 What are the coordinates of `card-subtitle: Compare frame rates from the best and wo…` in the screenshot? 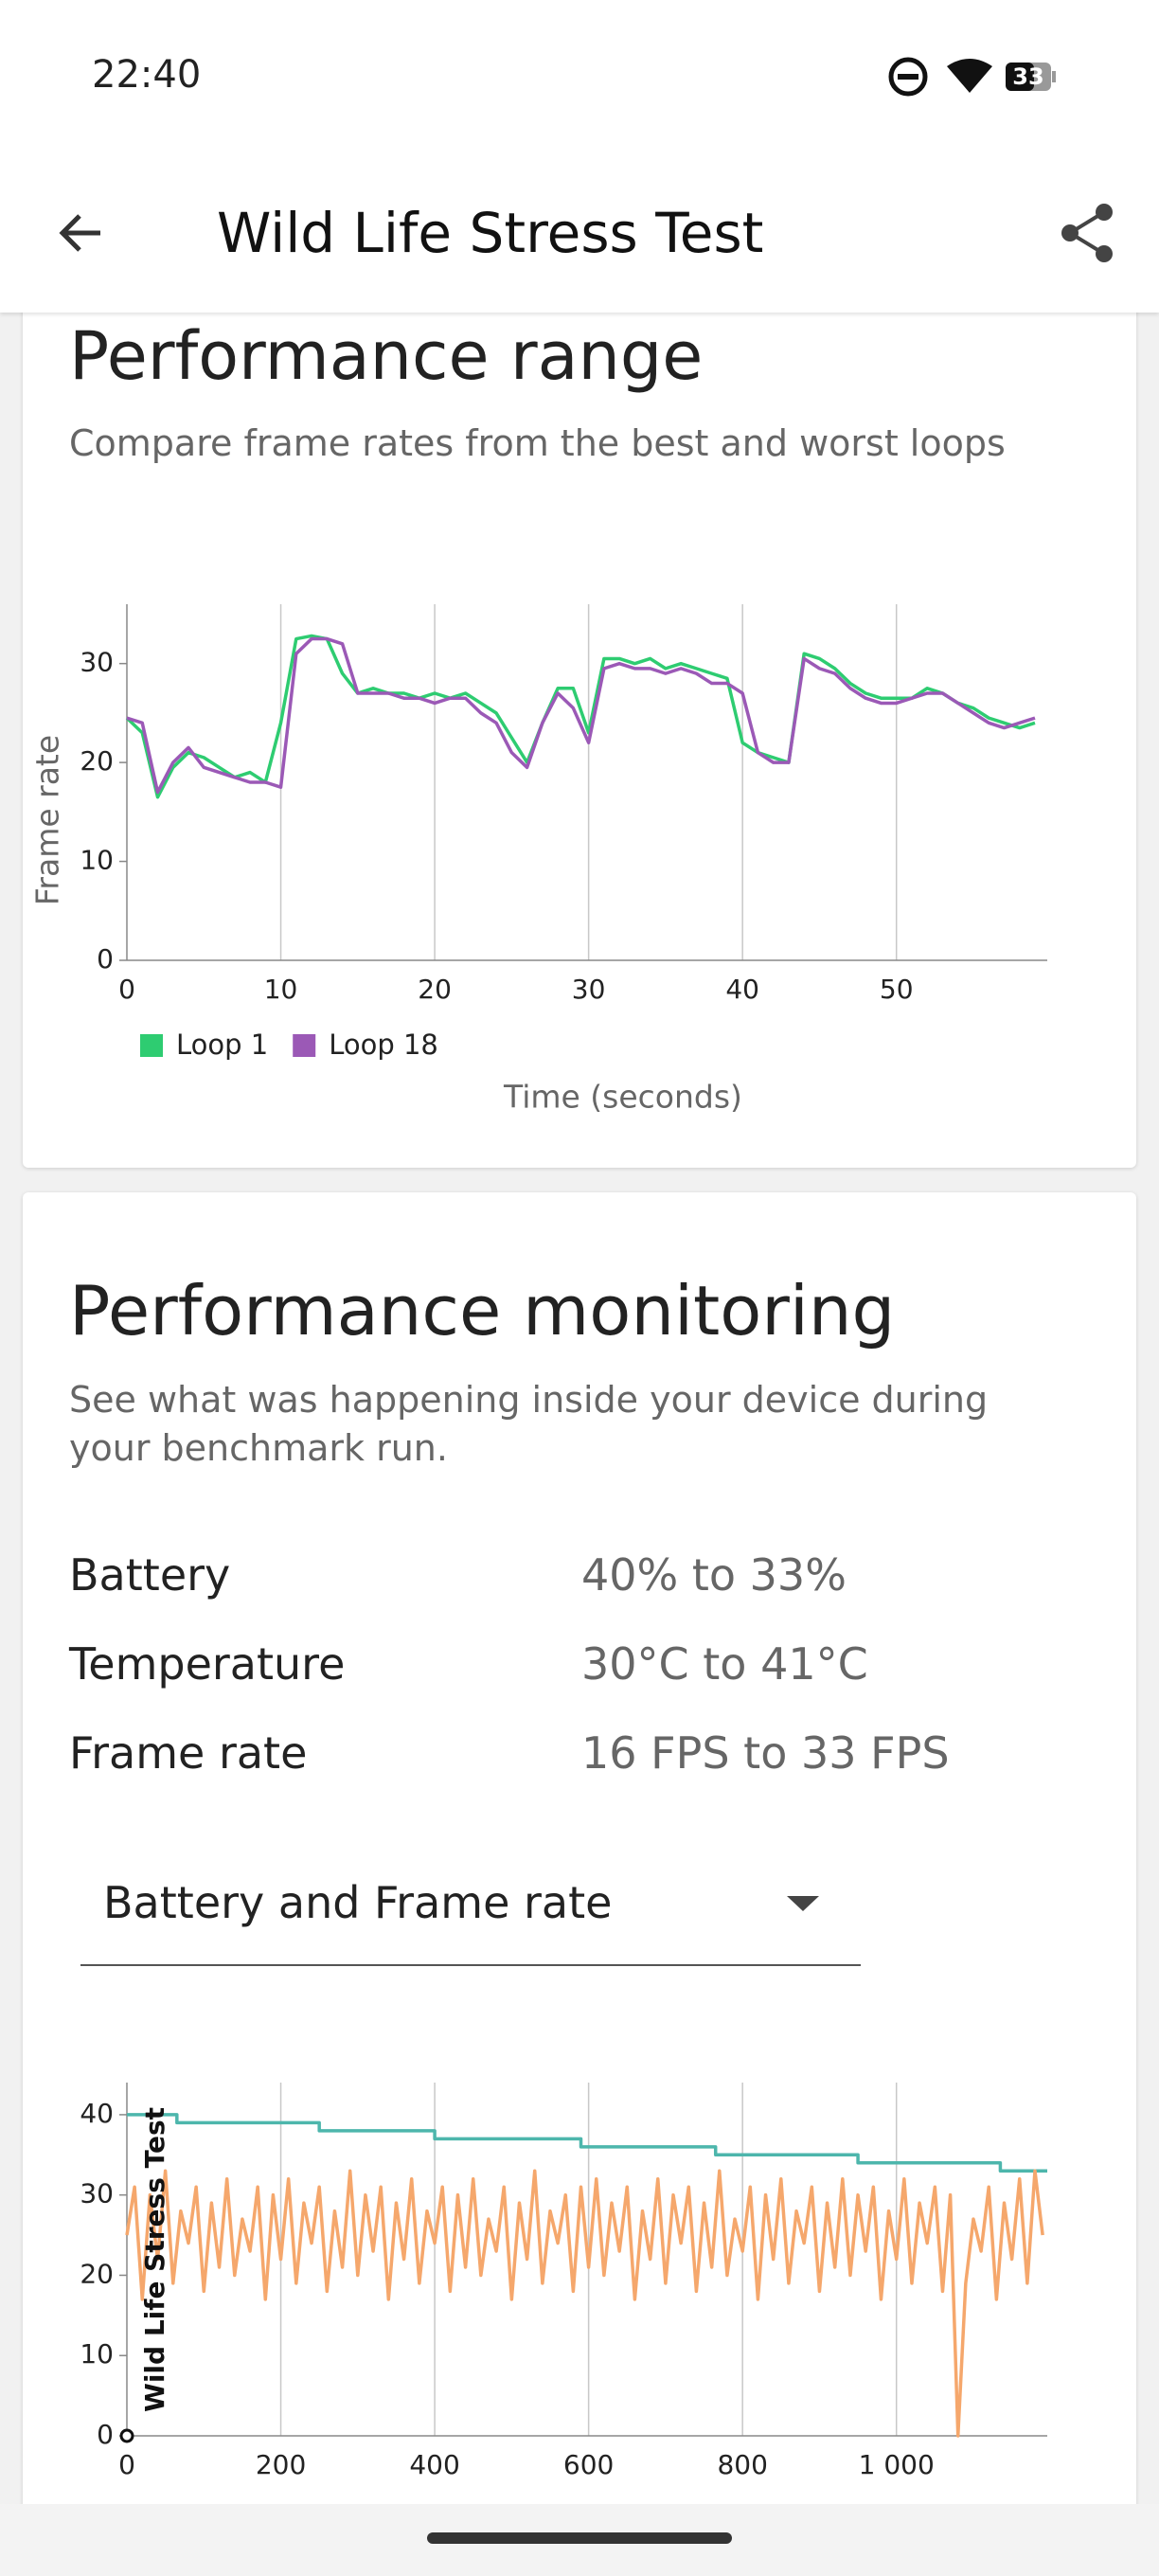 It's located at (537, 443).